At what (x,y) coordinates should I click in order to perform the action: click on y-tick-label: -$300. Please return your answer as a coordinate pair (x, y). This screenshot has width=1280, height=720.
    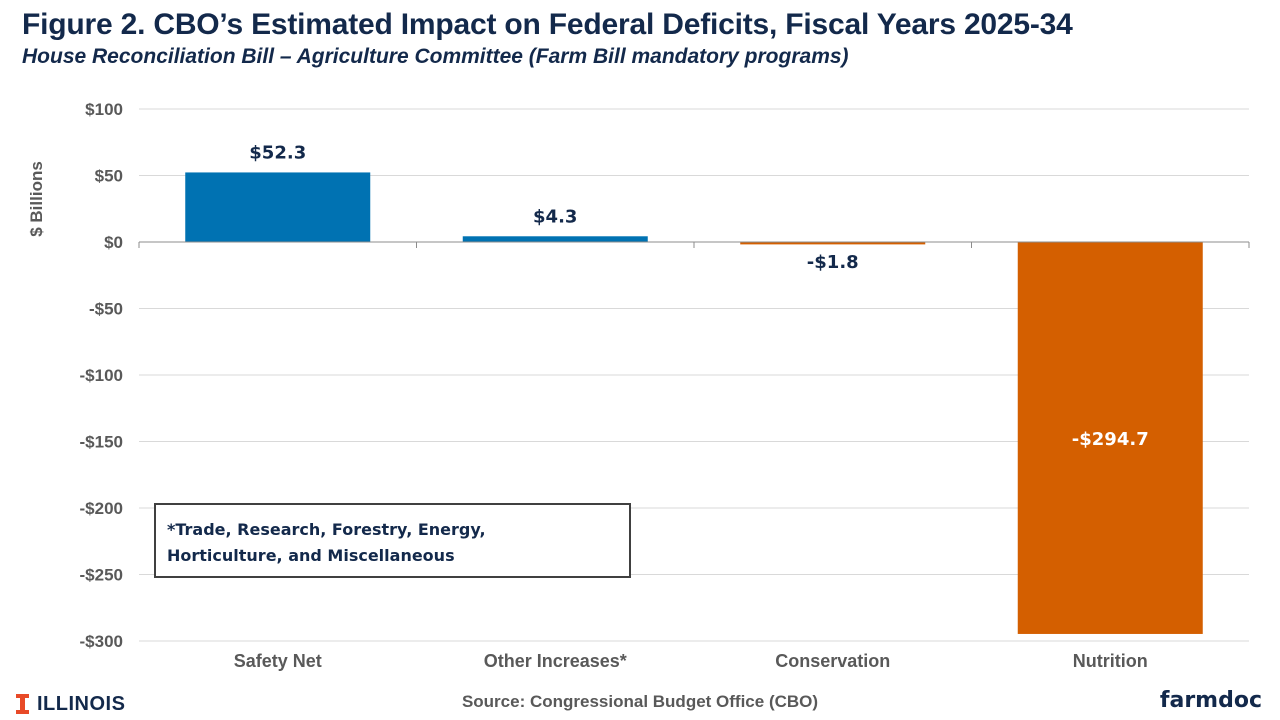
    Looking at the image, I should click on (101, 641).